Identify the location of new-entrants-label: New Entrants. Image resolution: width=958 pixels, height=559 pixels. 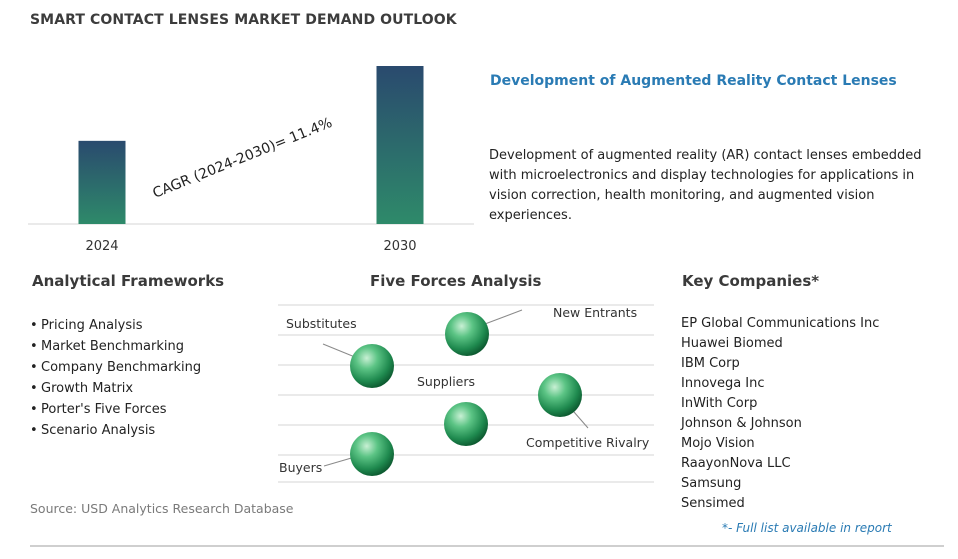
(595, 312).